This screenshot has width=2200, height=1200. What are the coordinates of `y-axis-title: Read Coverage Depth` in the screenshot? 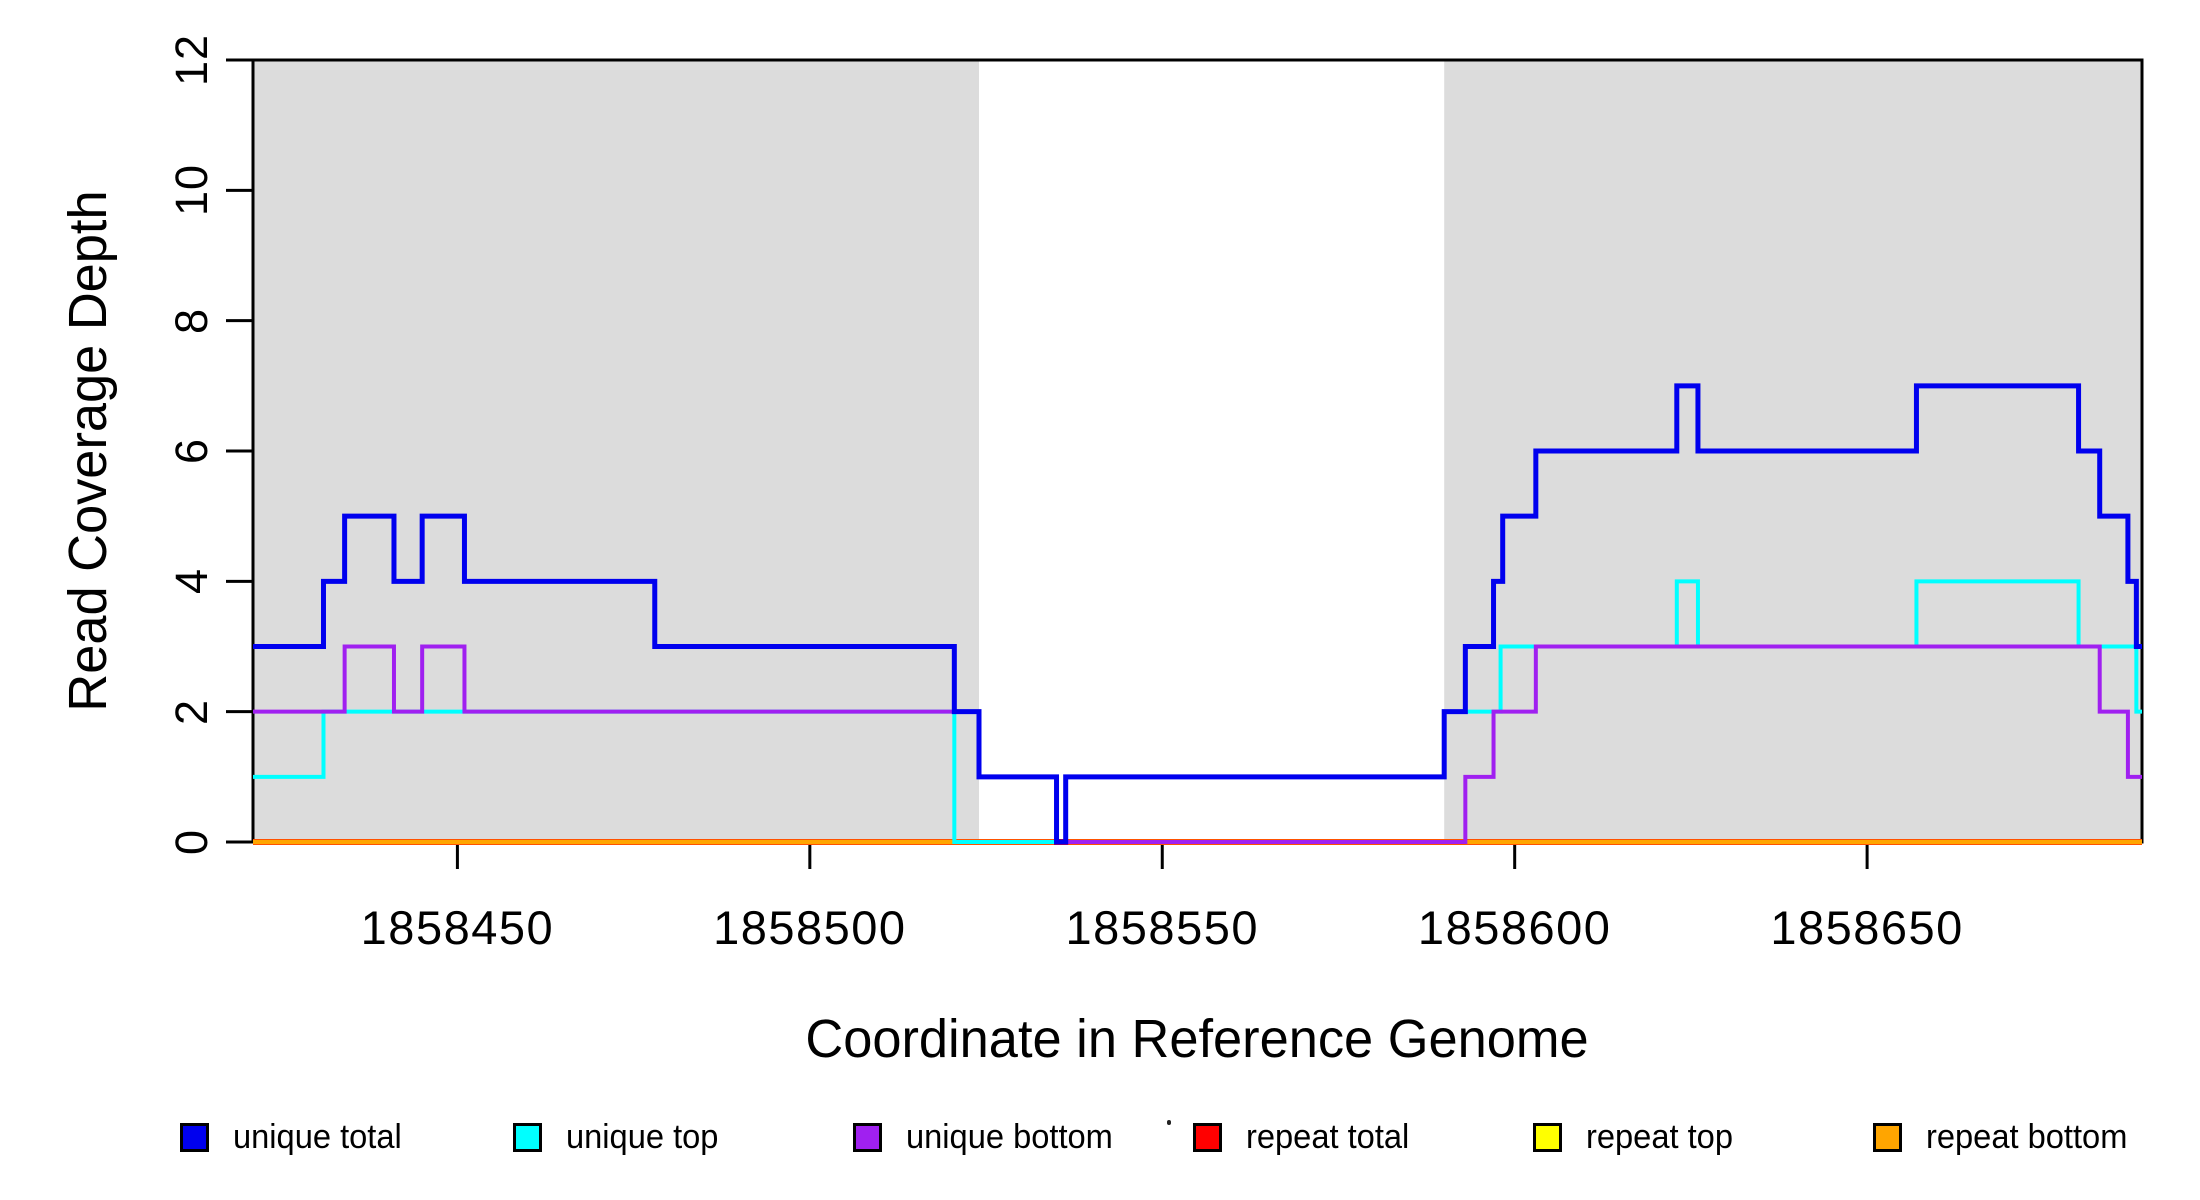 It's located at (88, 451).